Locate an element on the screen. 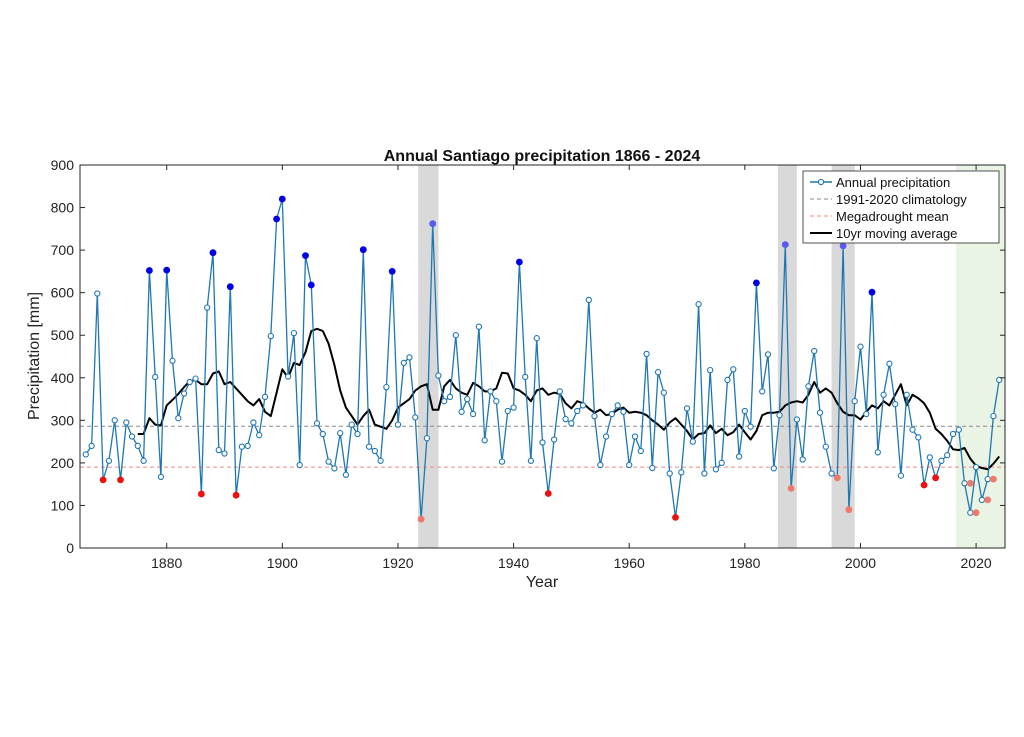  legend-box is located at coordinates (901, 207).